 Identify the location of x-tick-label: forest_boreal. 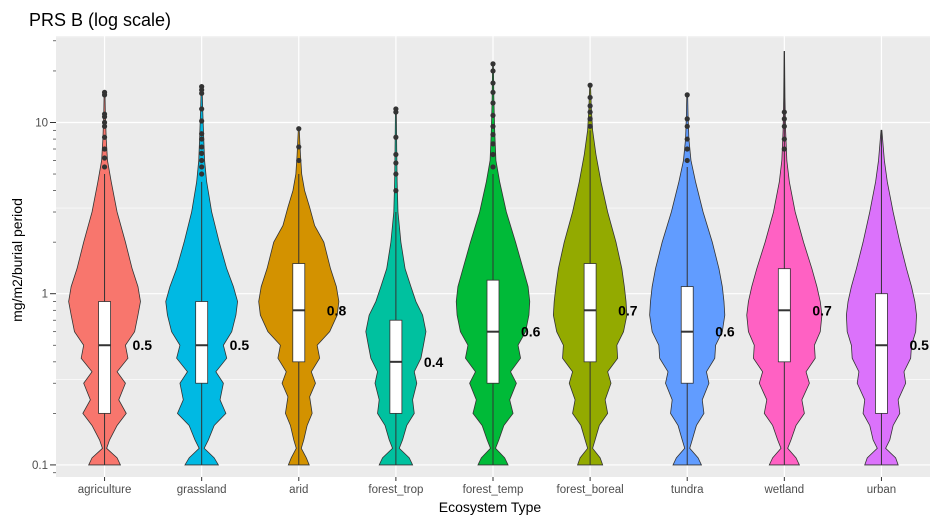
(590, 490).